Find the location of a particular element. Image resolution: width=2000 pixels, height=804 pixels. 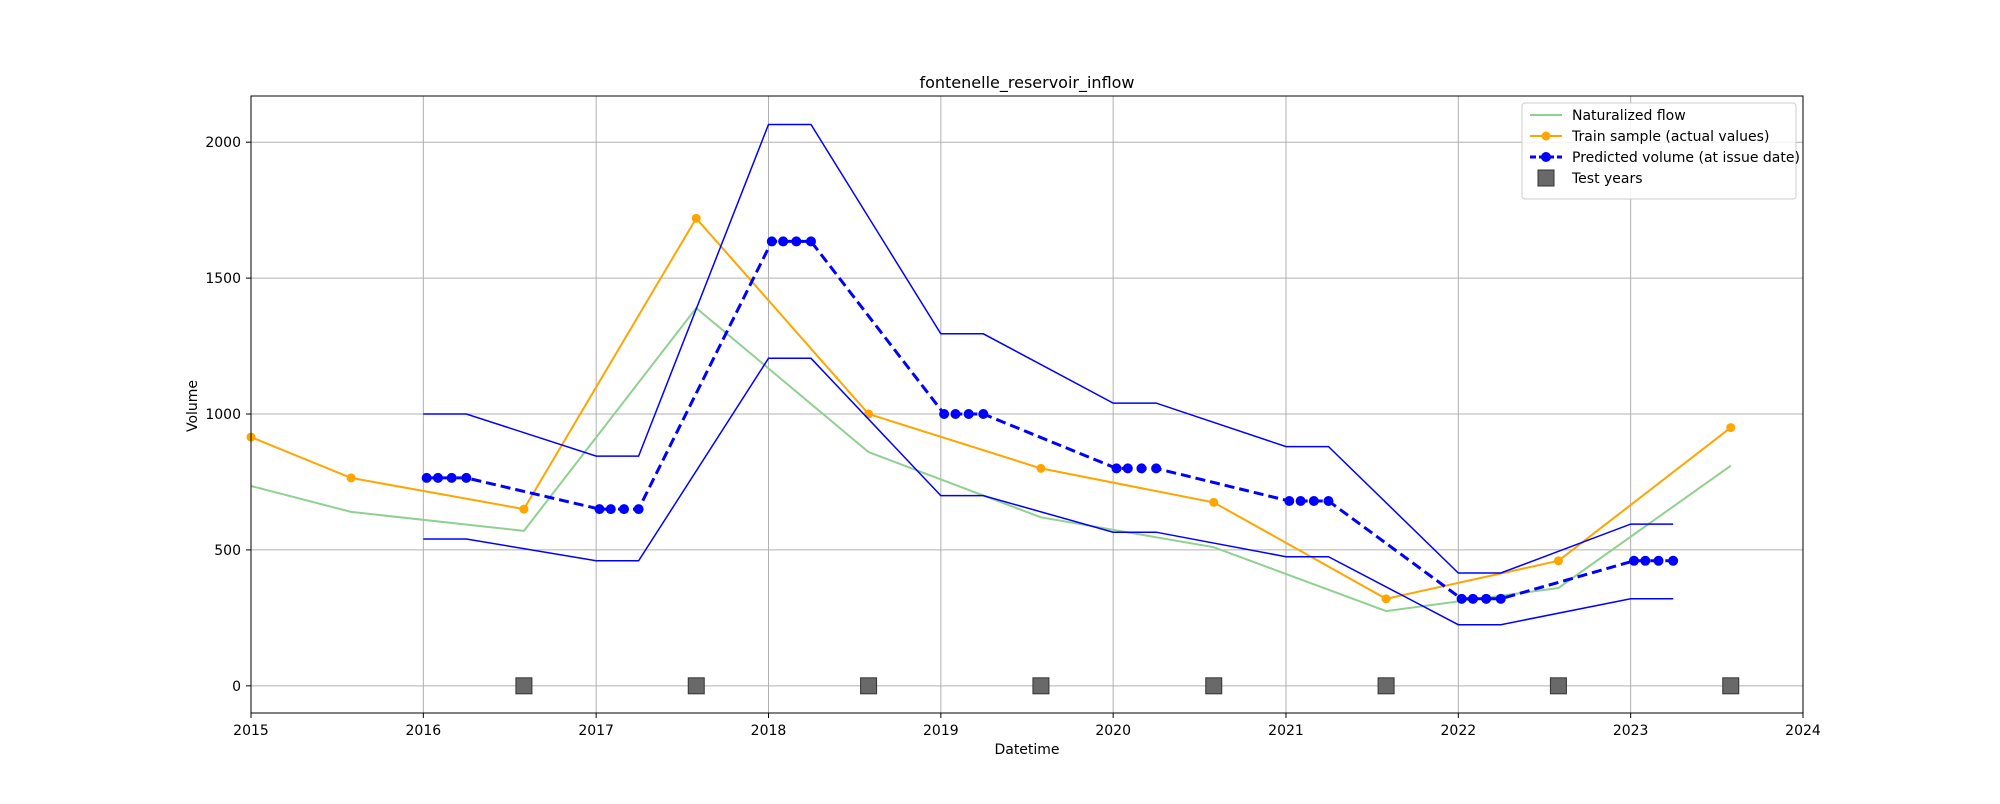

x-tick-label: 2023 is located at coordinates (1631, 731).